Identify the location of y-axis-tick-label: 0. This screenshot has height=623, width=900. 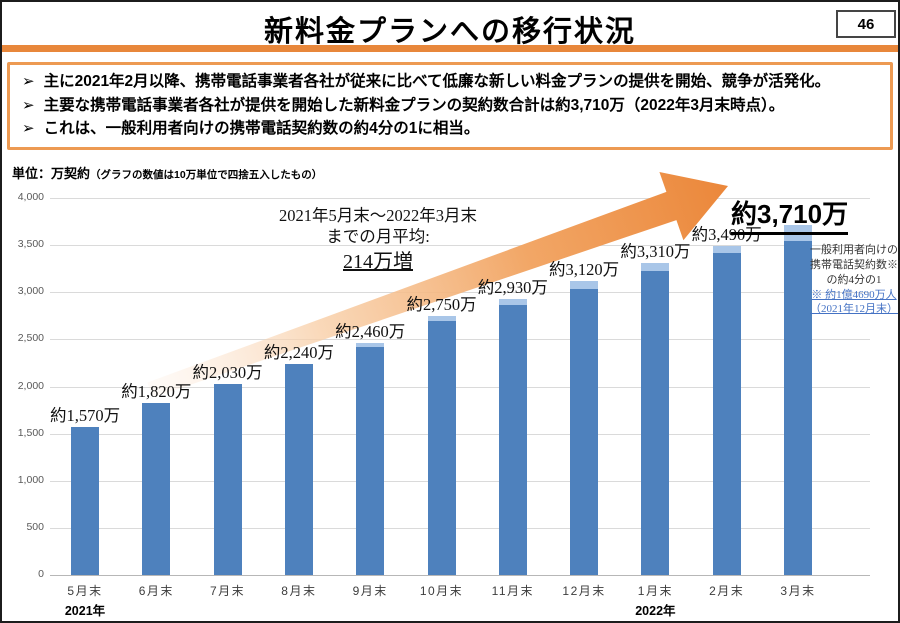
(41, 574).